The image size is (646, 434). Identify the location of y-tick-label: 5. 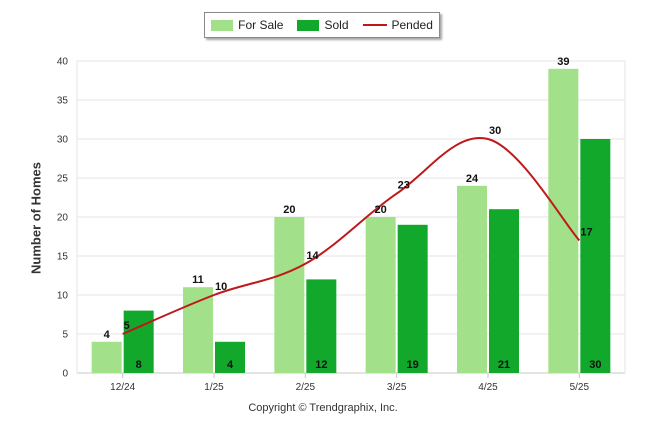
(65, 335).